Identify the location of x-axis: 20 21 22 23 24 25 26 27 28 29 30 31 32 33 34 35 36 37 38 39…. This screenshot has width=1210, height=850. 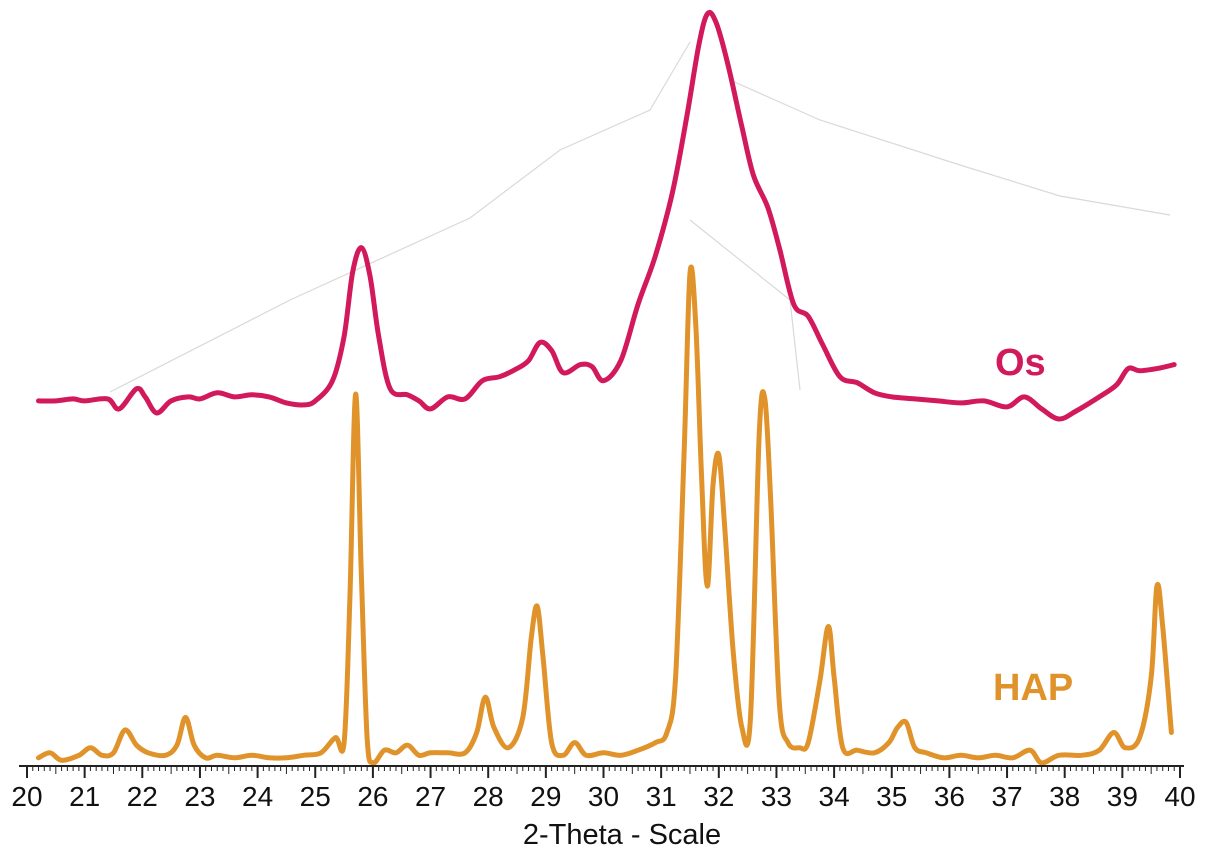
(603, 788).